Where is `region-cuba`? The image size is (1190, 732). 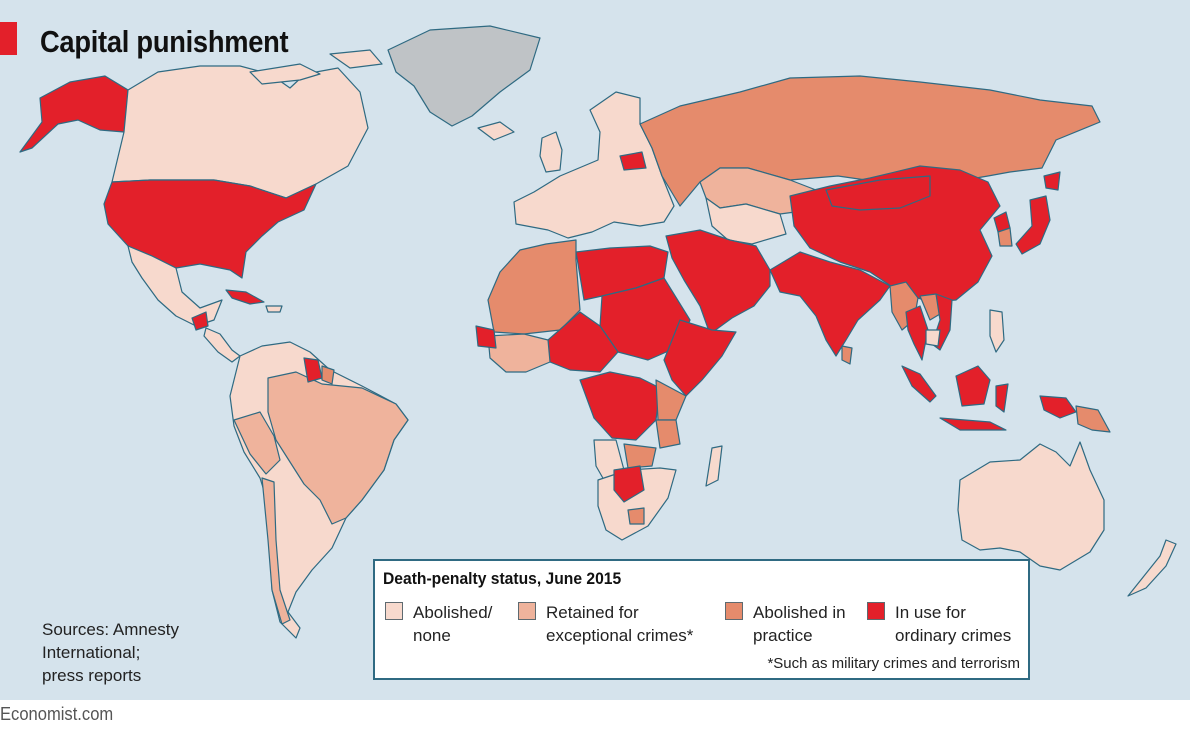 region-cuba is located at coordinates (245, 297).